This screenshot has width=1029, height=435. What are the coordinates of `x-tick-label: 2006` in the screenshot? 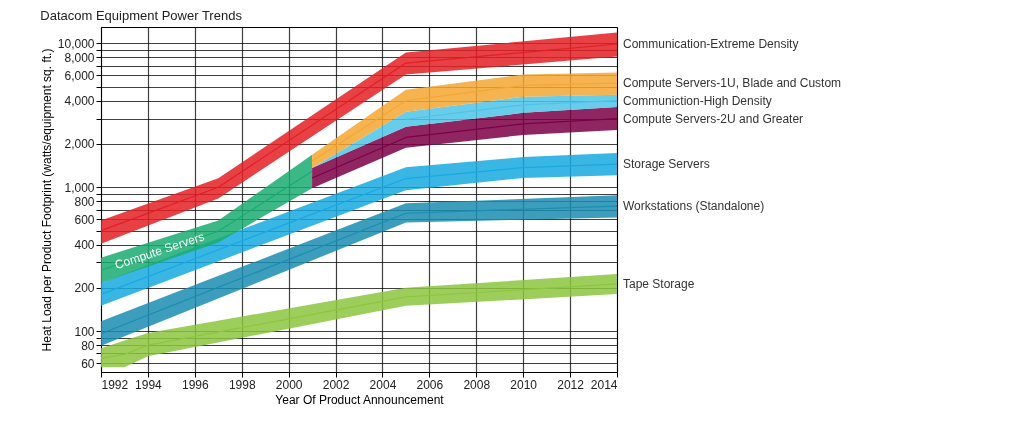 It's located at (430, 384).